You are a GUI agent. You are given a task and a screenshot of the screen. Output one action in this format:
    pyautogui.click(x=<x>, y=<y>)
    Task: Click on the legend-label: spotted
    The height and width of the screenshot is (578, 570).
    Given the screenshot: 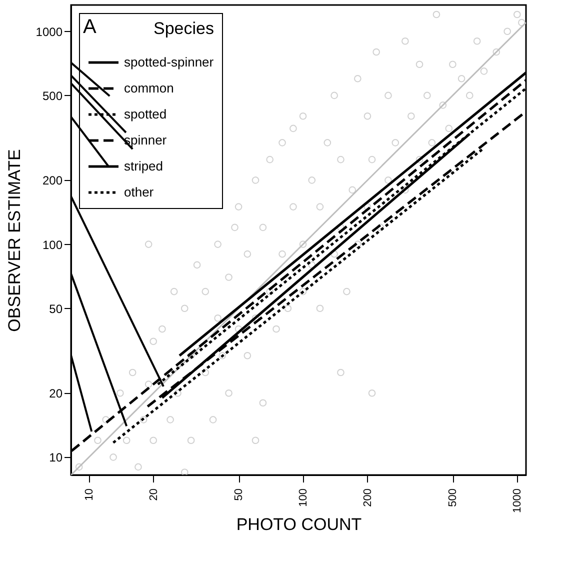 What is the action you would take?
    pyautogui.click(x=145, y=114)
    